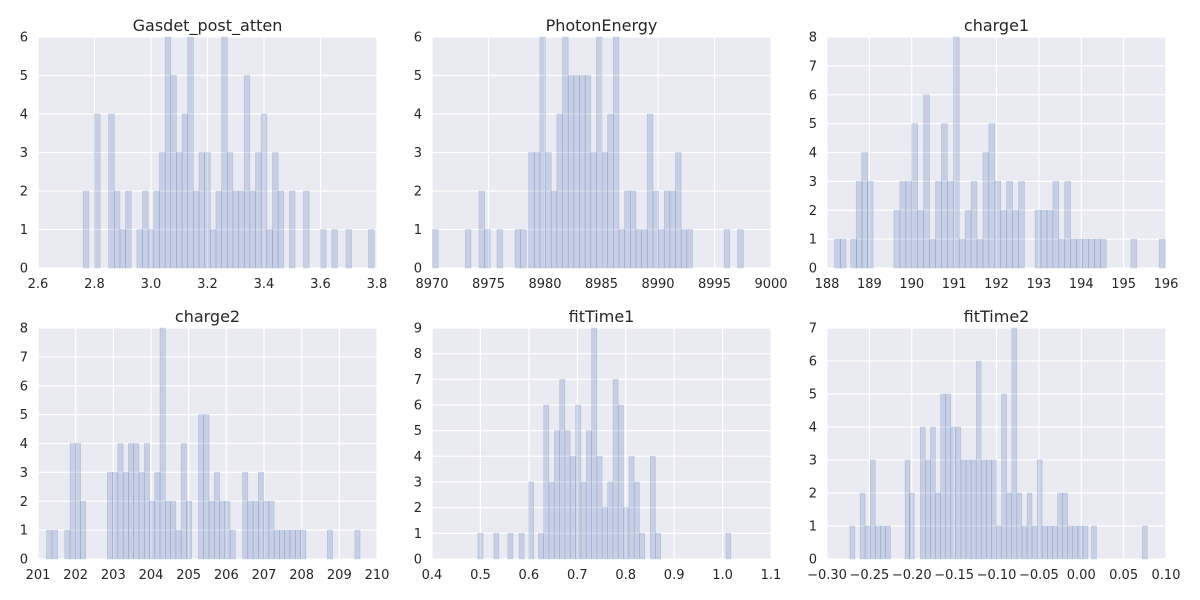 The image size is (1200, 600). Describe the element at coordinates (771, 575) in the screenshot. I see `x-tick-label: 1.1` at that location.